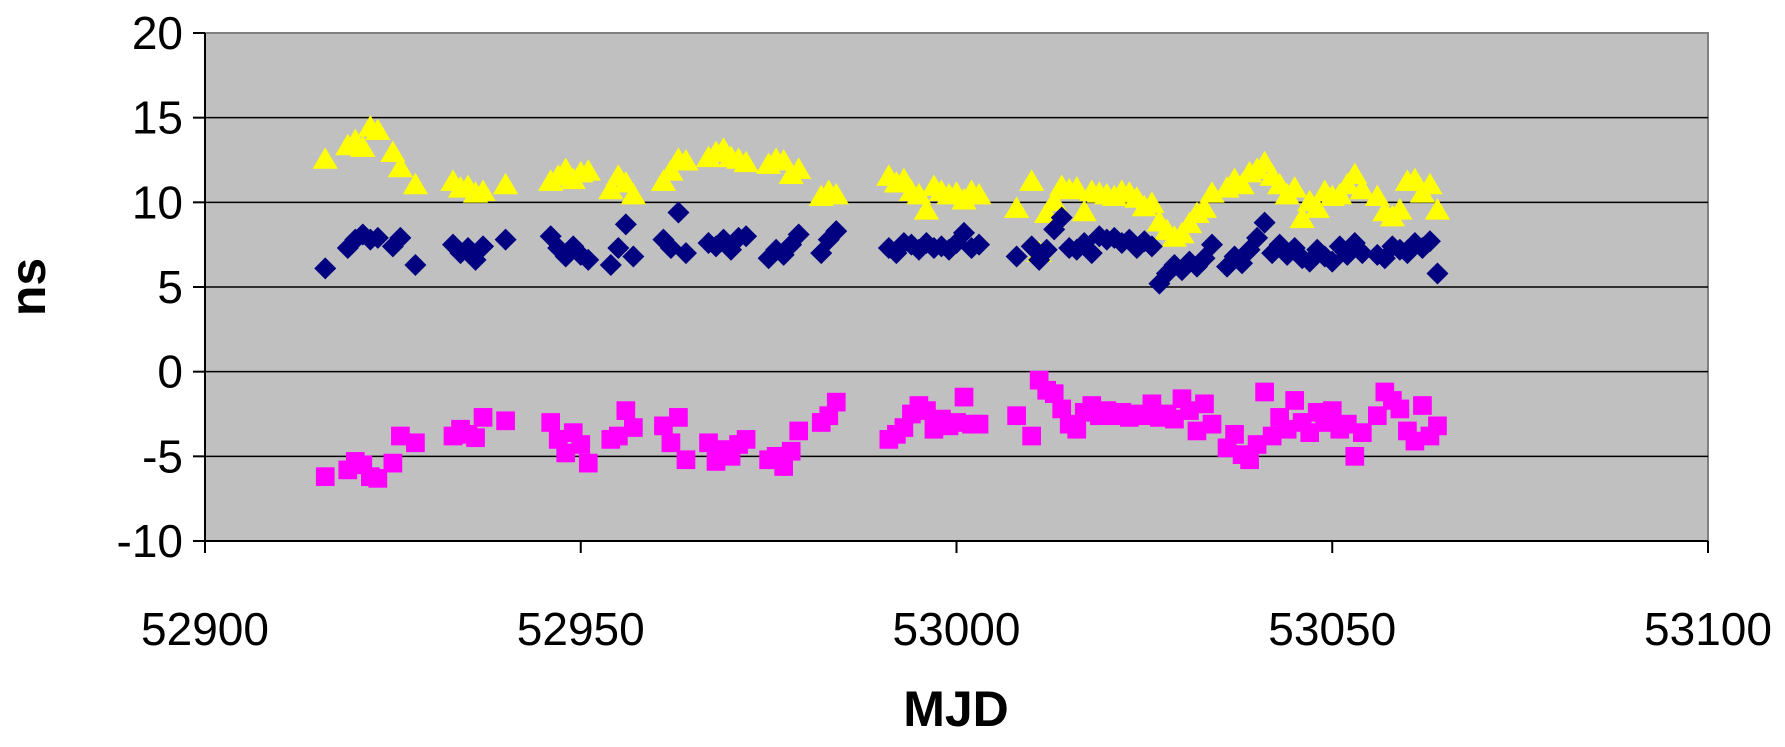  What do you see at coordinates (28, 287) in the screenshot?
I see `y-axis-title: ns` at bounding box center [28, 287].